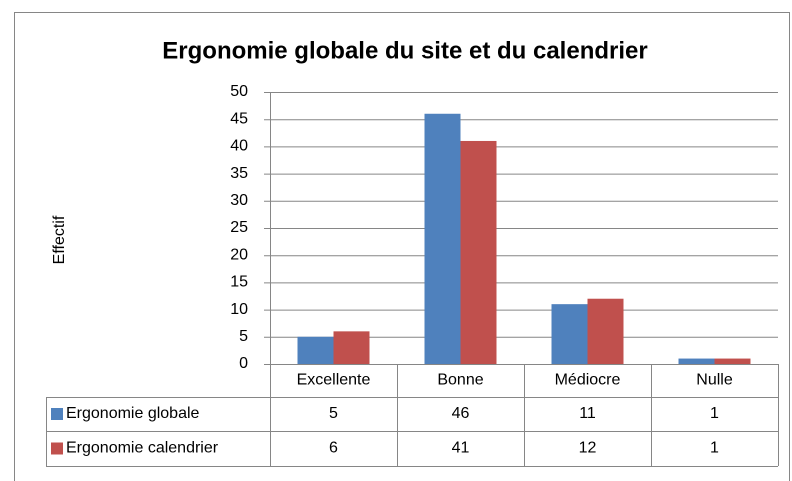  What do you see at coordinates (239, 91) in the screenshot?
I see `y-tick-label: 50` at bounding box center [239, 91].